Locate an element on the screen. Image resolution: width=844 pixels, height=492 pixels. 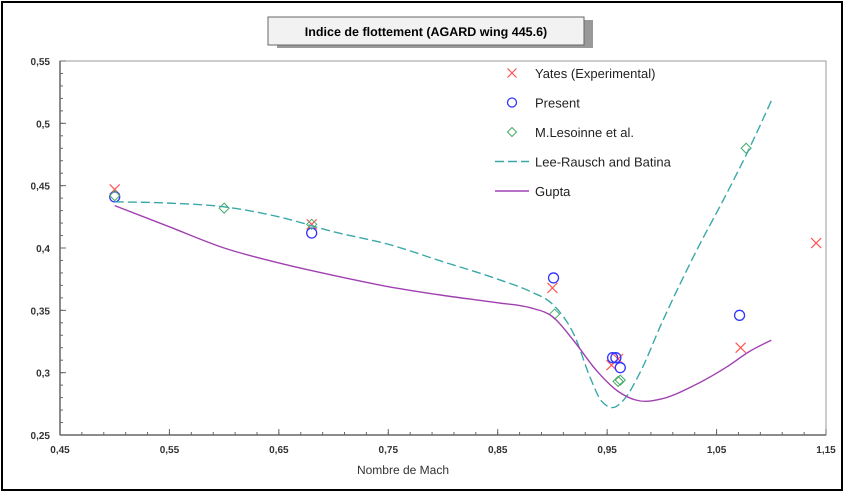
x-tick-label: 0,45 is located at coordinates (60, 450).